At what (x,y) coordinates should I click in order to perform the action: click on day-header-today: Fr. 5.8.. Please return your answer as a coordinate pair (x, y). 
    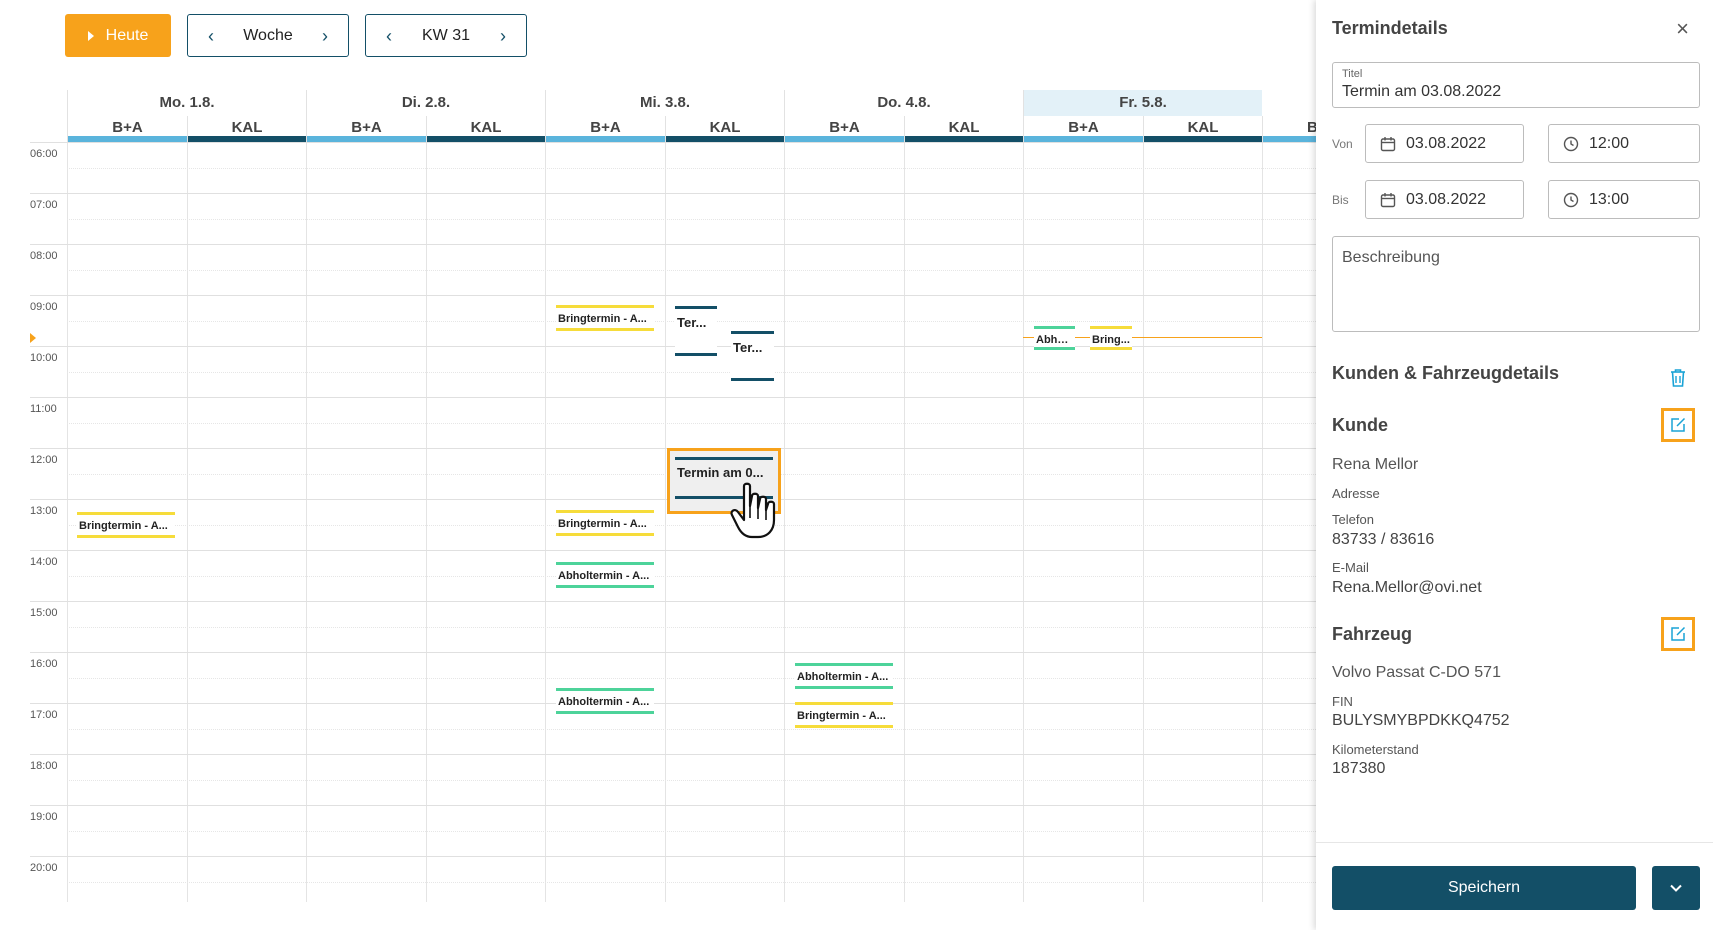
    Looking at the image, I should click on (1142, 103).